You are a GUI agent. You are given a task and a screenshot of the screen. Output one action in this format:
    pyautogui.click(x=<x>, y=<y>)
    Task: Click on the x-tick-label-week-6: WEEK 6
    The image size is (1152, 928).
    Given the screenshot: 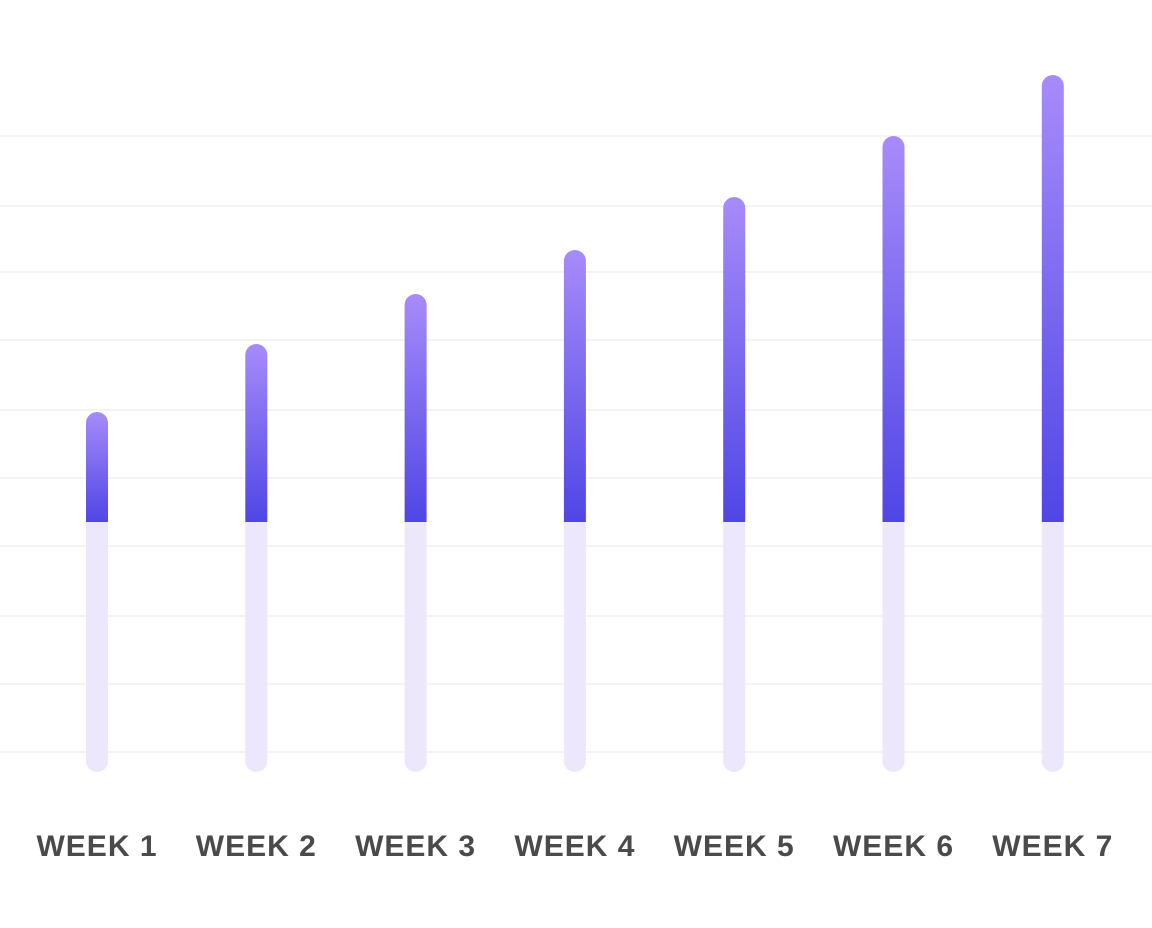 What is the action you would take?
    pyautogui.click(x=893, y=846)
    